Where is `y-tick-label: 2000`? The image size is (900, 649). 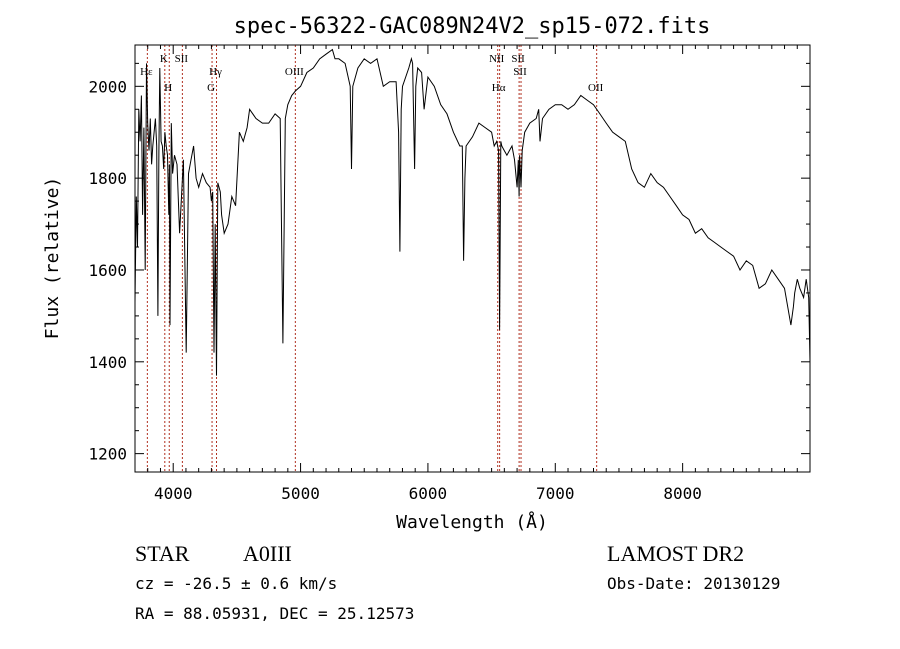
y-tick-label: 2000 is located at coordinates (107, 86).